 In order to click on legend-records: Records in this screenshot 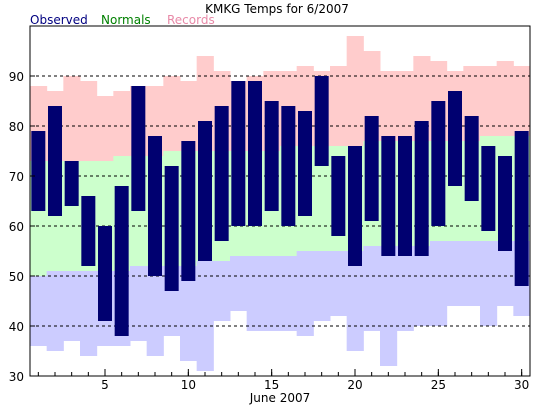, I will do `click(191, 20)`.